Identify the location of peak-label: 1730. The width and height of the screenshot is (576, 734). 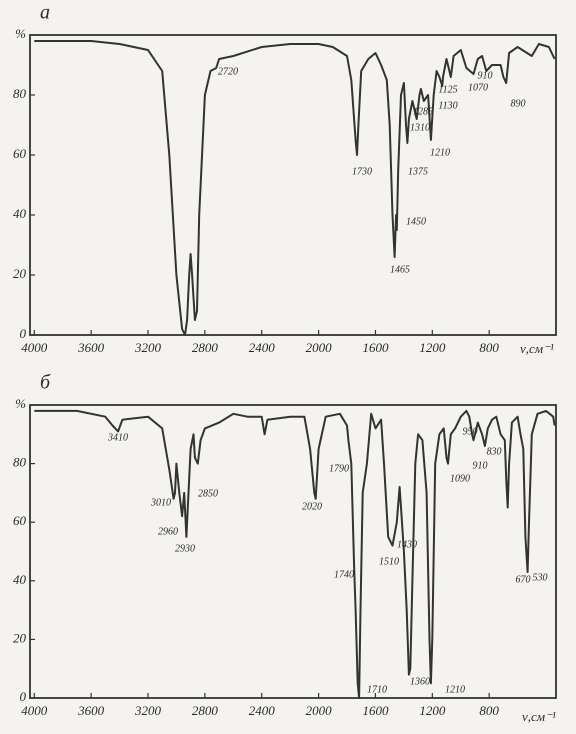
(362, 171).